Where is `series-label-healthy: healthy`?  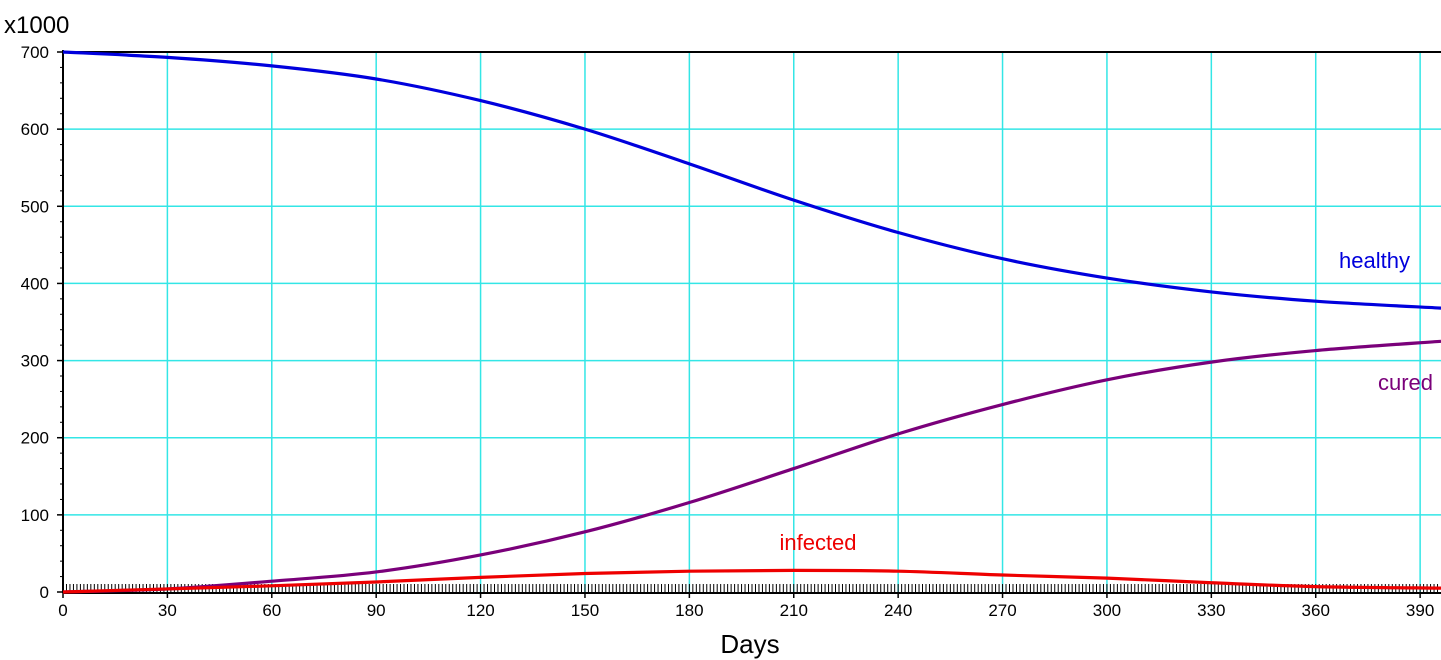 series-label-healthy: healthy is located at coordinates (1374, 260).